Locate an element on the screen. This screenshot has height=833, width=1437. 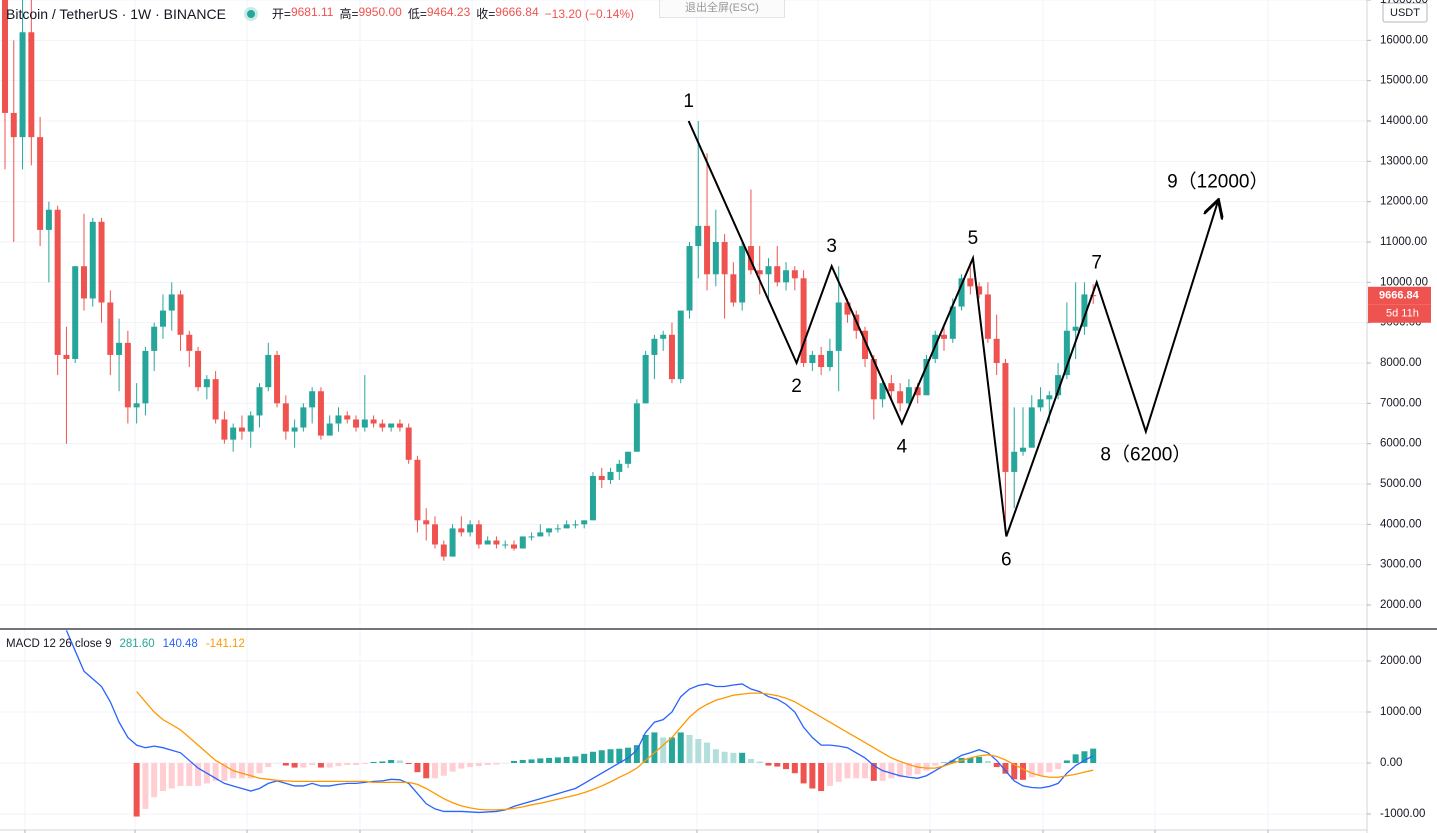
unit-box is located at coordinates (1405, 12).